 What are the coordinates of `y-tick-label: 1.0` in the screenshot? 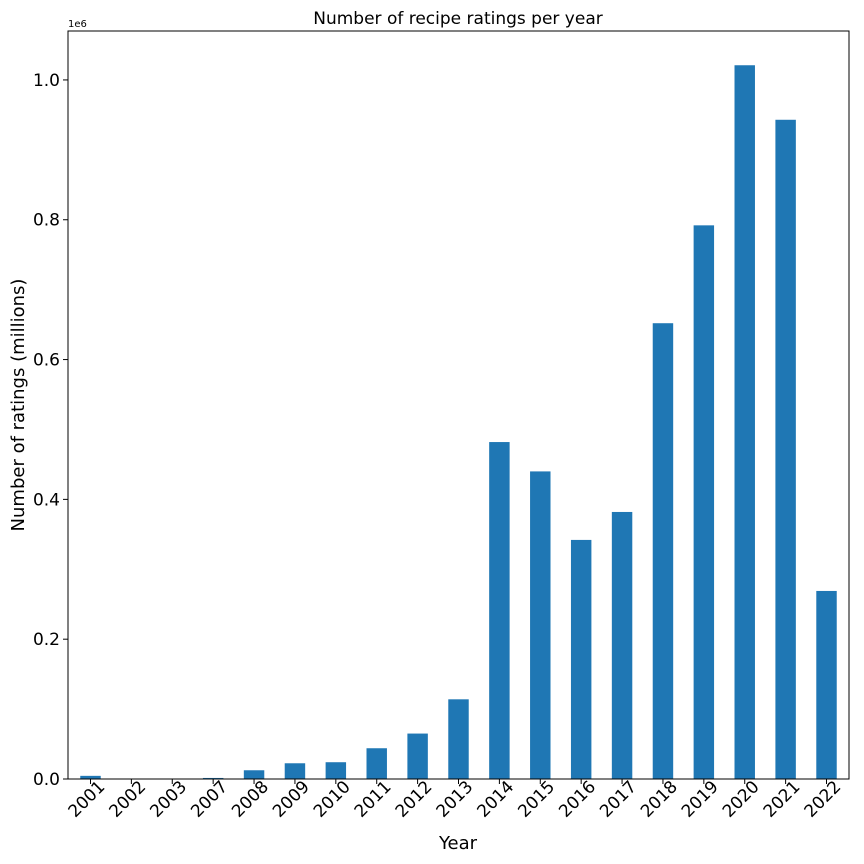 It's located at (46, 81).